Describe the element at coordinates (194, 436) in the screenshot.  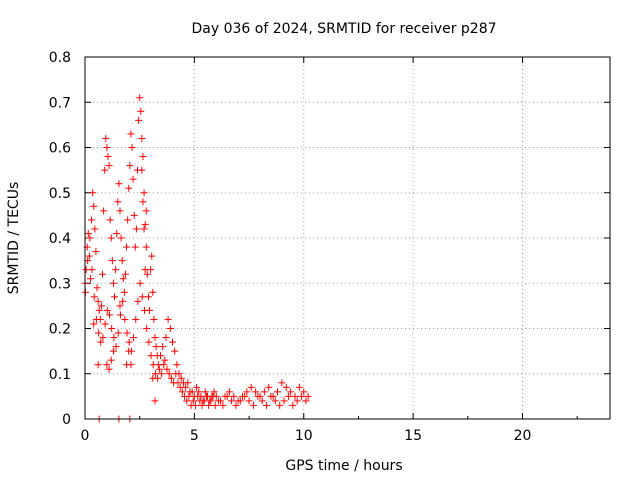
I see `x-tick-label: 5` at that location.